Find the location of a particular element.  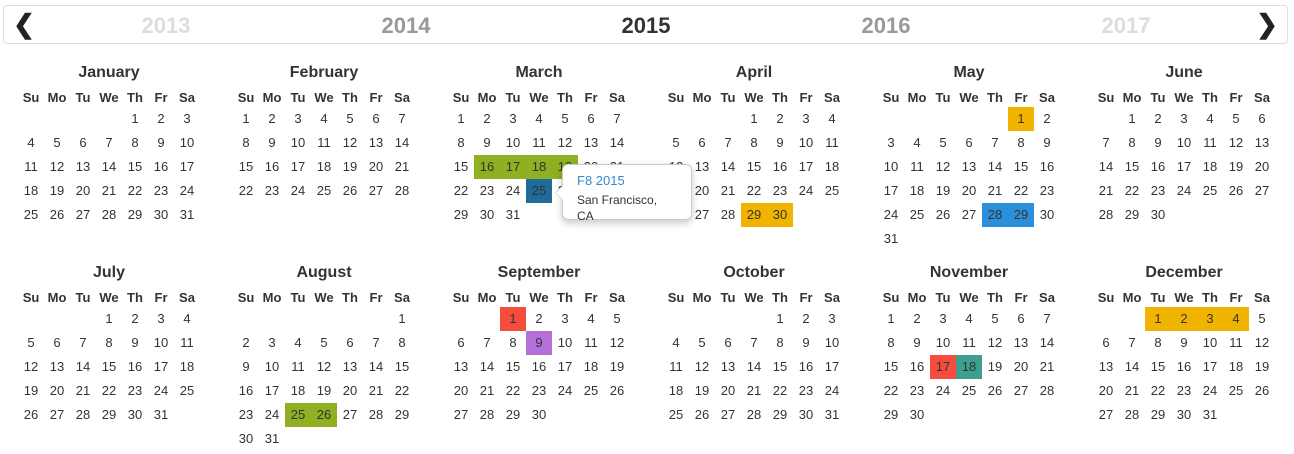

event-day-cell: 18 is located at coordinates (539, 167).